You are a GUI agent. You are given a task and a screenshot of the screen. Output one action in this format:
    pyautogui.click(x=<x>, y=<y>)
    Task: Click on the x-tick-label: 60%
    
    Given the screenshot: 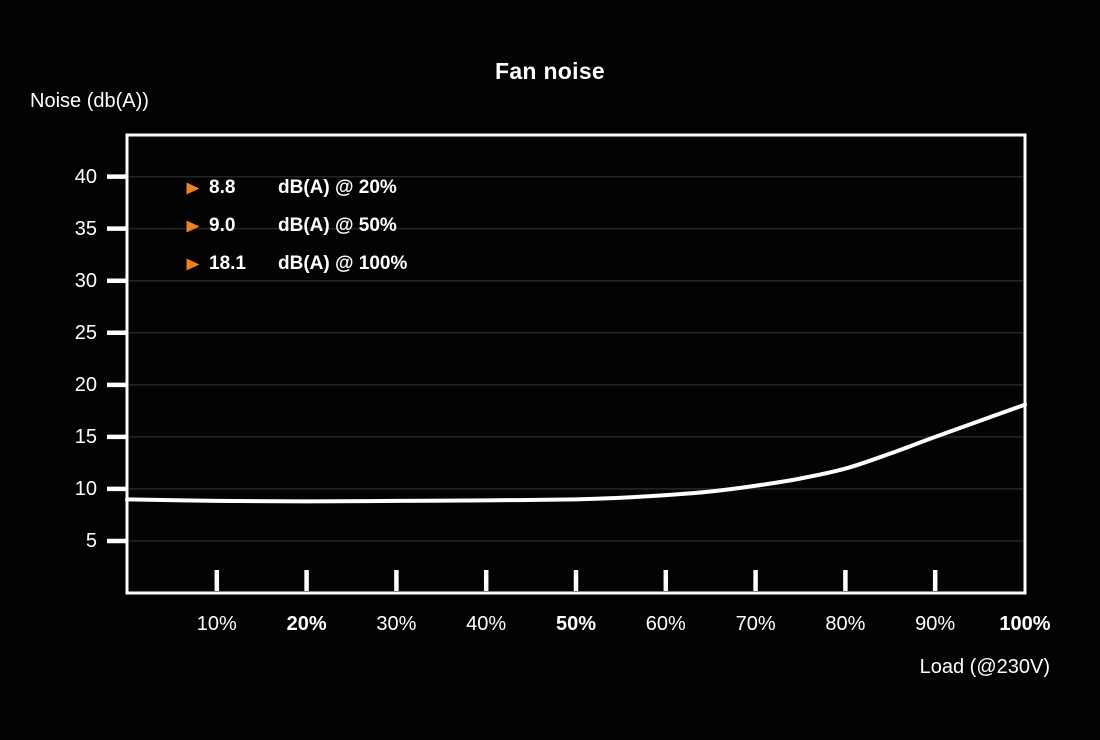 What is the action you would take?
    pyautogui.click(x=665, y=624)
    